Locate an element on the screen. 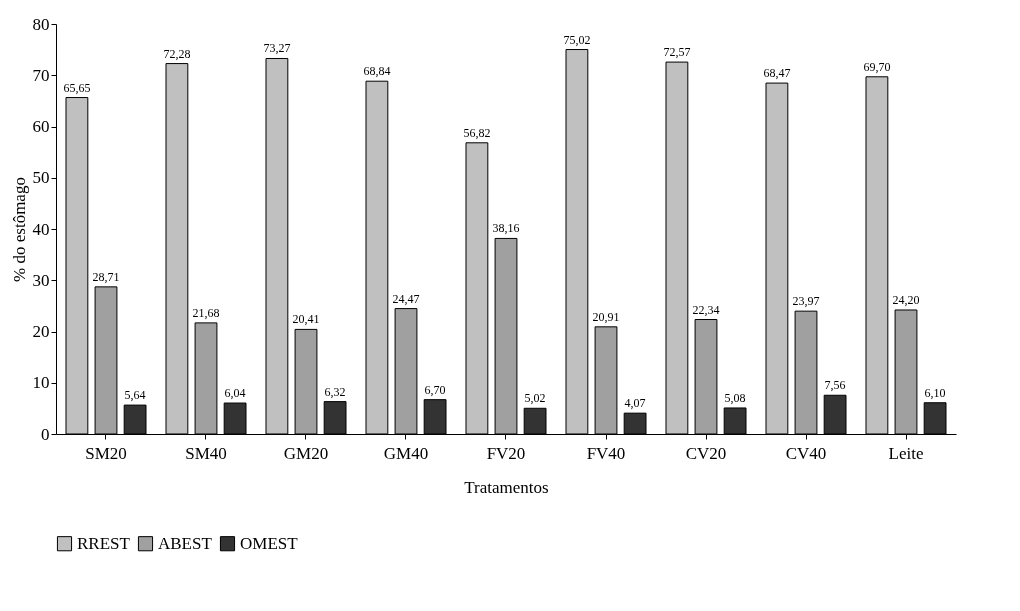 The image size is (1020, 611). x-tick-label: CV40 is located at coordinates (806, 453).